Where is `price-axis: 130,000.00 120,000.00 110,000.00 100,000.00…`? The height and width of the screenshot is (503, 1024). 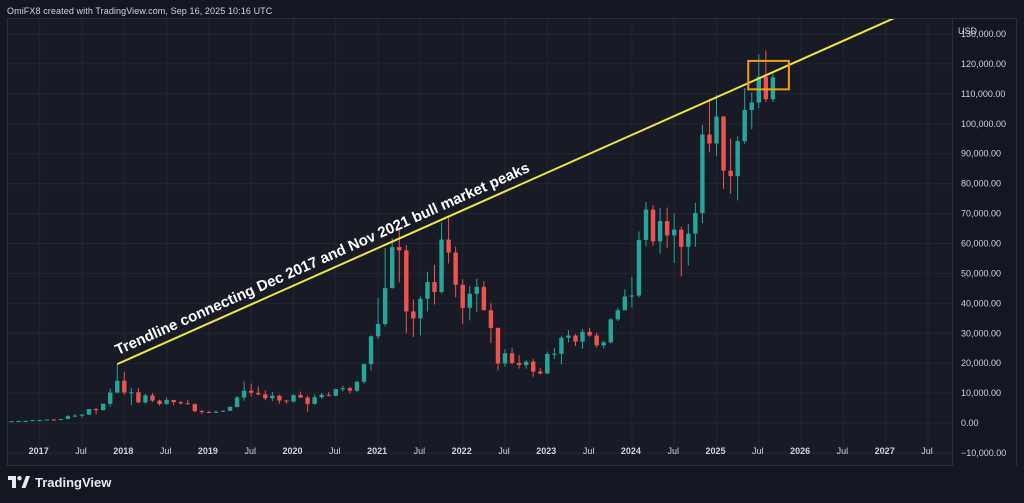
price-axis: 130,000.00 120,000.00 110,000.00 100,000.00… is located at coordinates (985, 242).